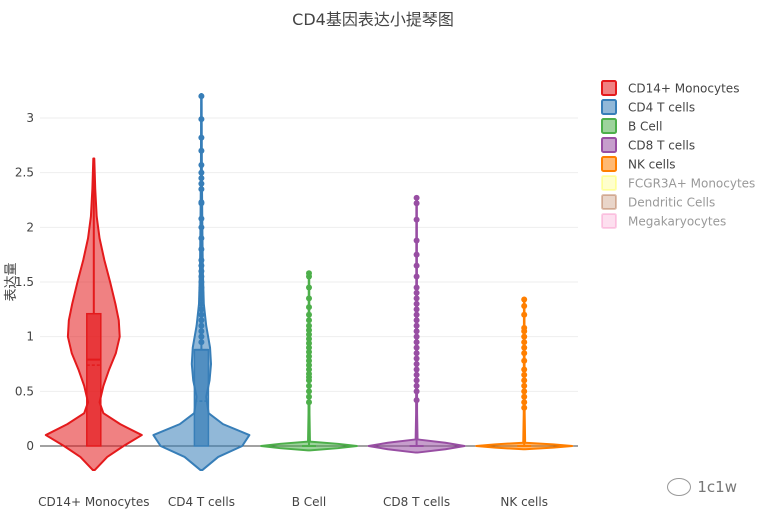 The width and height of the screenshot is (759, 516). What do you see at coordinates (658, 202) in the screenshot?
I see `legend-item: Dendritic Cells` at bounding box center [658, 202].